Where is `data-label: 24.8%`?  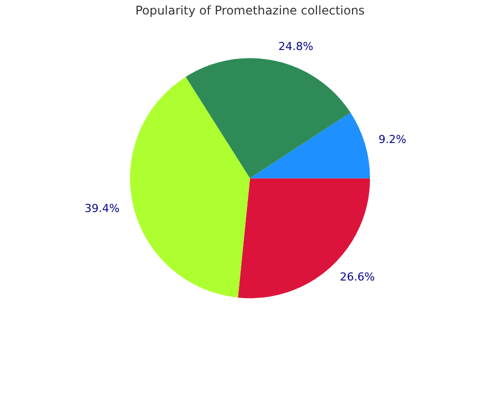 data-label: 24.8% is located at coordinates (296, 47).